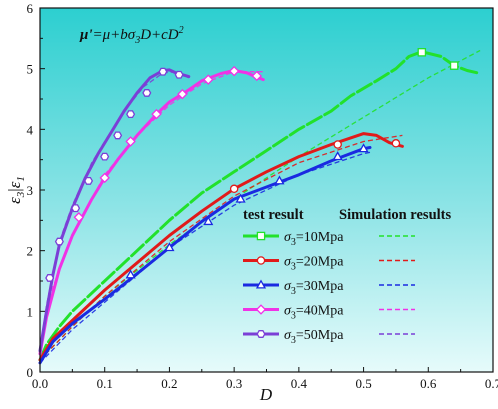 This screenshot has width=498, height=409. I want to click on x-tick-label: 0.6, so click(428, 383).